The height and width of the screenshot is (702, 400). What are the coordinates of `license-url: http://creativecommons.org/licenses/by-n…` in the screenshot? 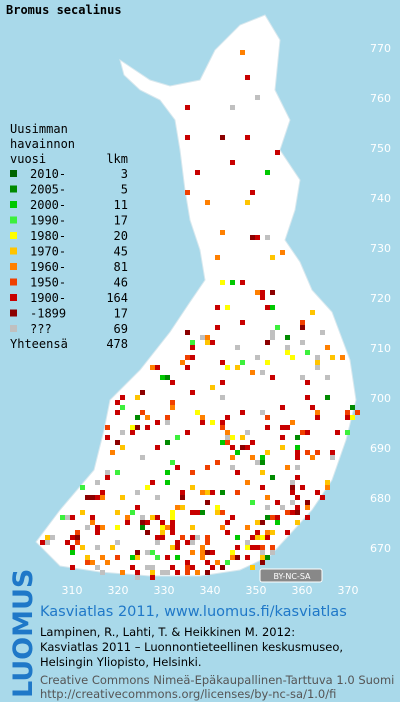 It's located at (188, 694).